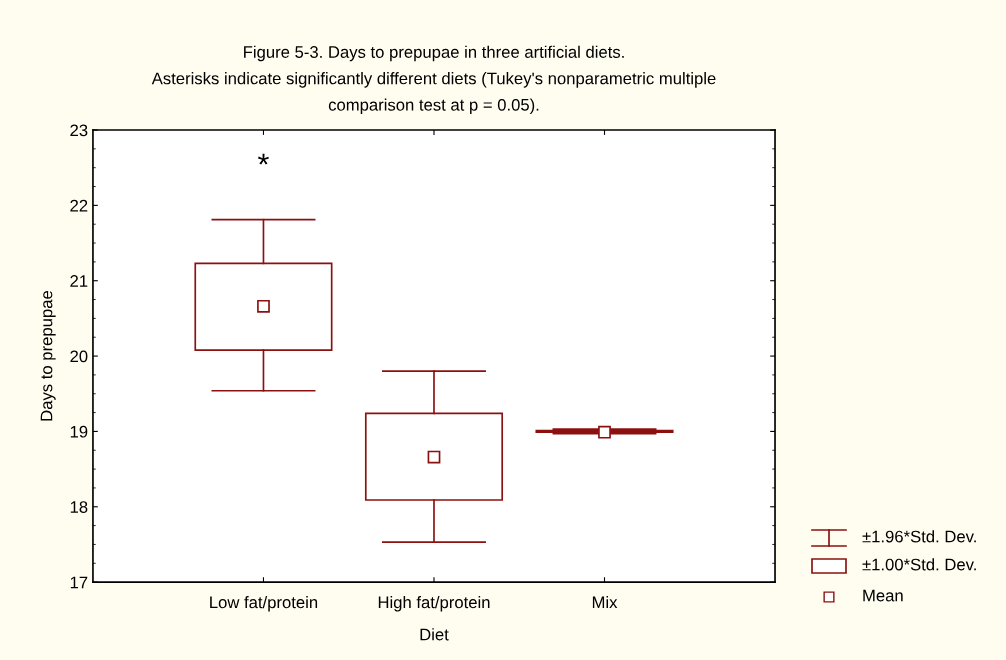 The image size is (1006, 660). Describe the element at coordinates (79, 281) in the screenshot. I see `y-tick-label: 21` at that location.